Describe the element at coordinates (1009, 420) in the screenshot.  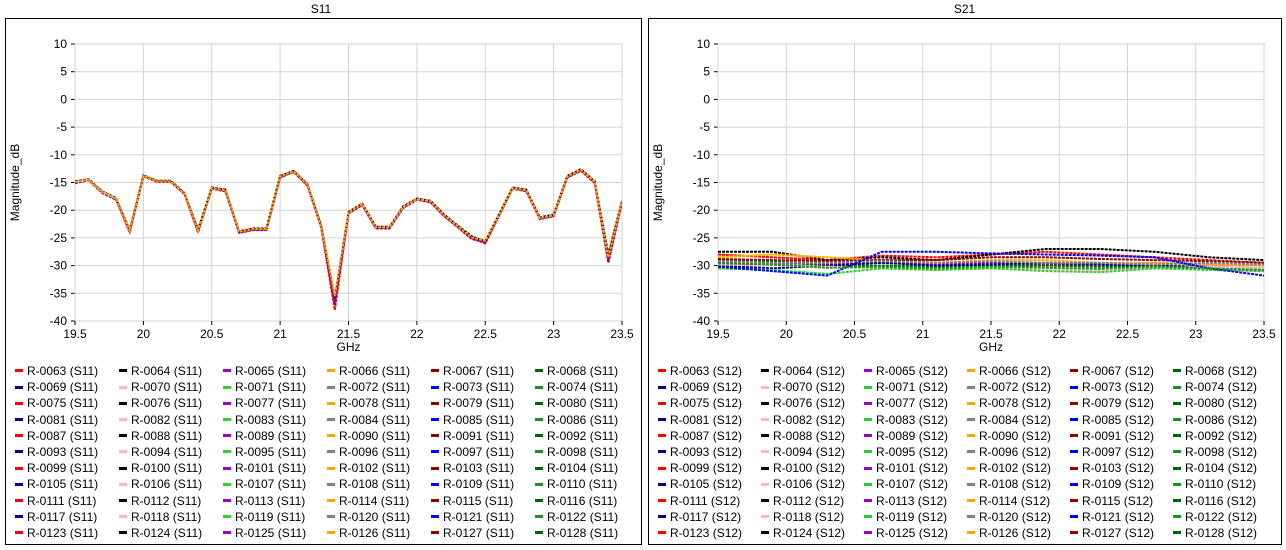
I see `legend-item: R-0084 (S12)` at that location.